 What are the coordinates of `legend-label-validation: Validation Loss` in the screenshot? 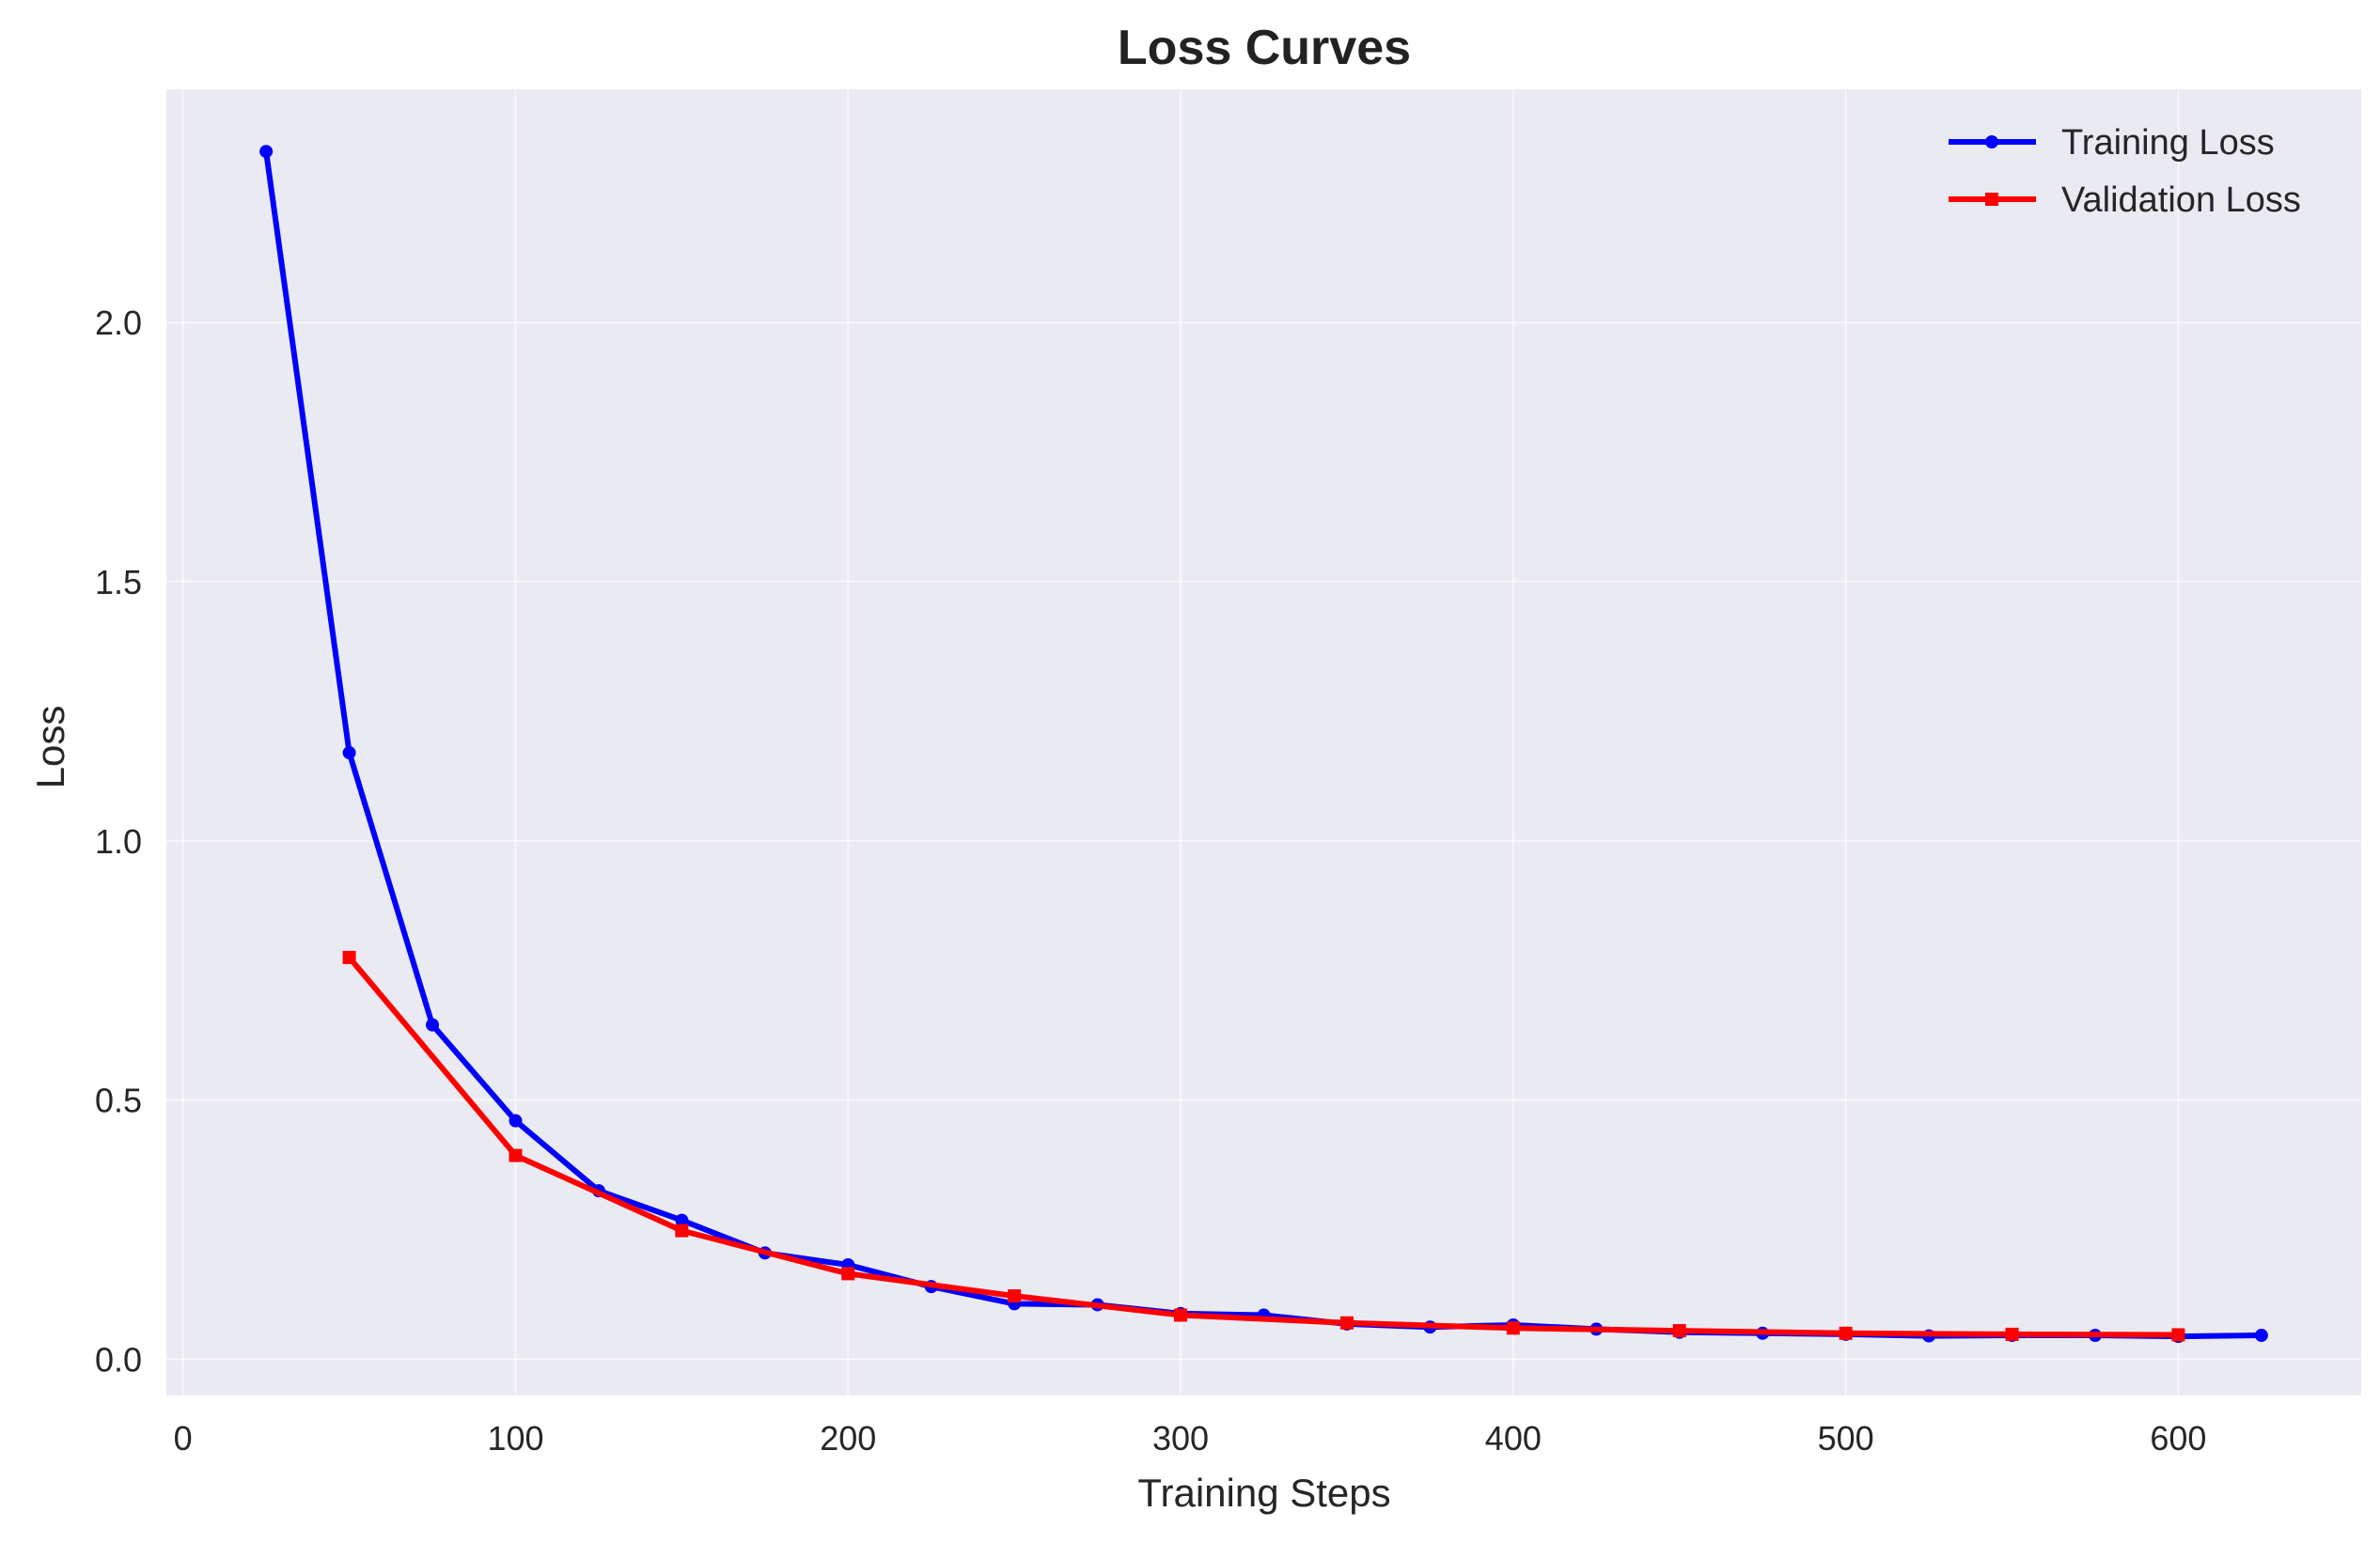 It's located at (2181, 200).